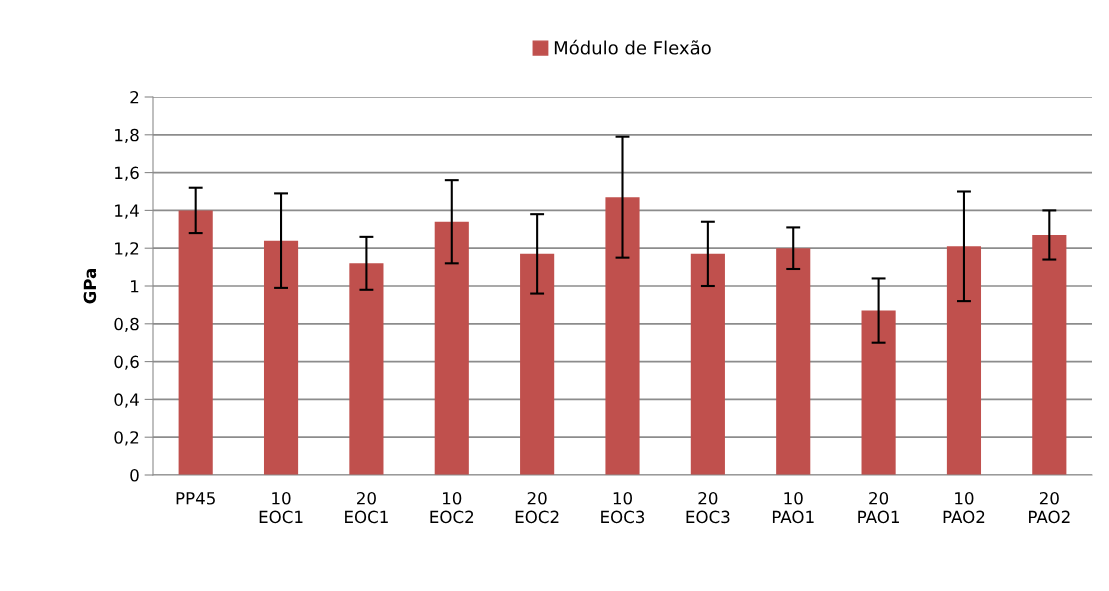  Describe the element at coordinates (127, 249) in the screenshot. I see `y-tick-label: 1,2` at that location.